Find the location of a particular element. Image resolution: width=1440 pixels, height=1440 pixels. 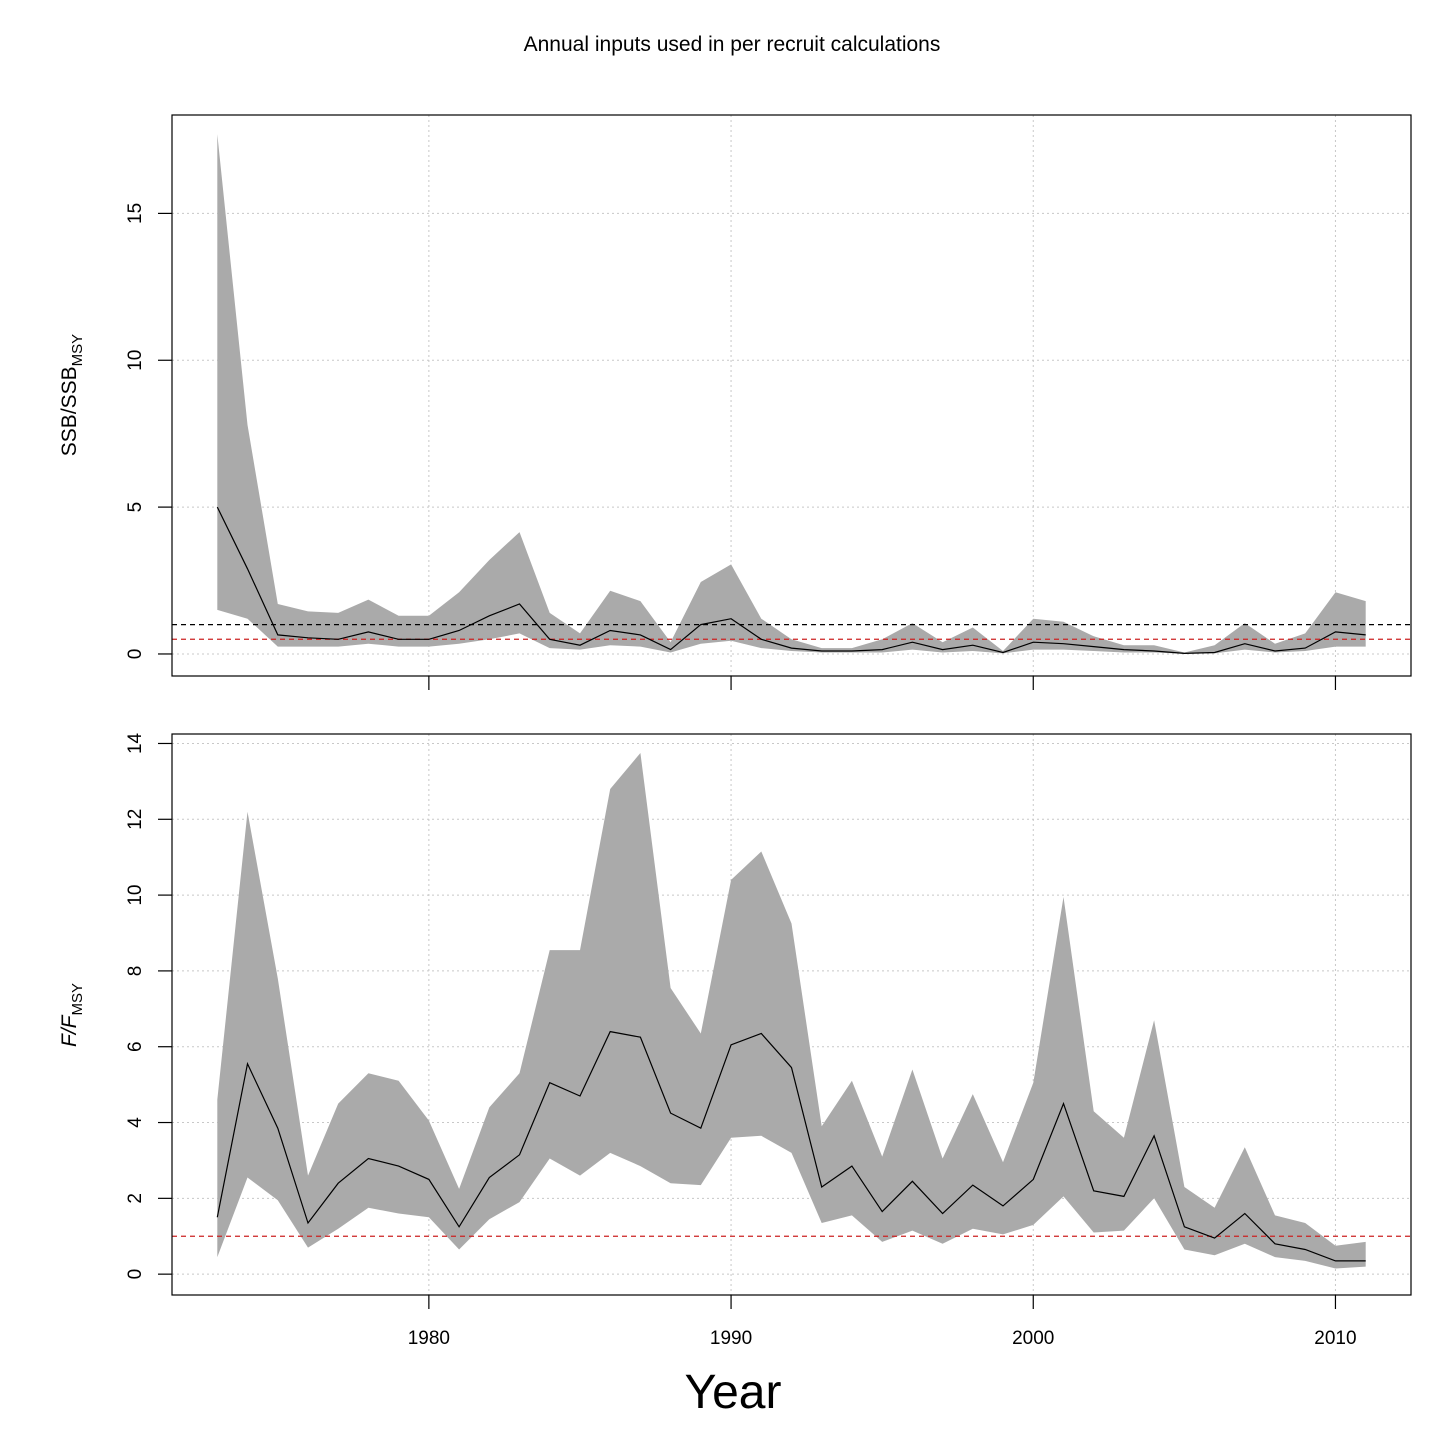

f-y-tick-label: 0 is located at coordinates (135, 1274).